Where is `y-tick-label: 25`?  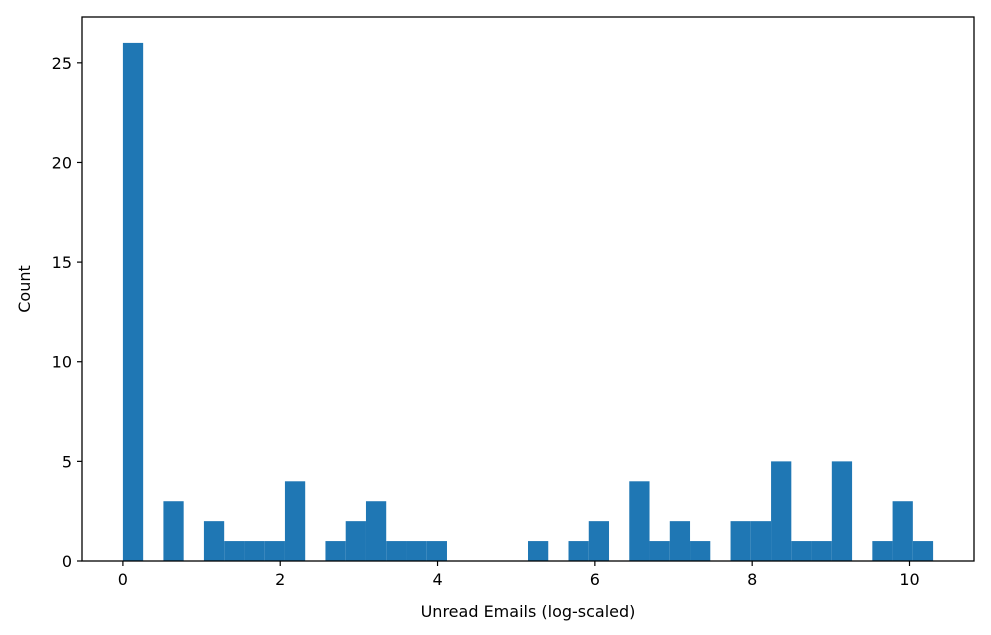 y-tick-label: 25 is located at coordinates (62, 63).